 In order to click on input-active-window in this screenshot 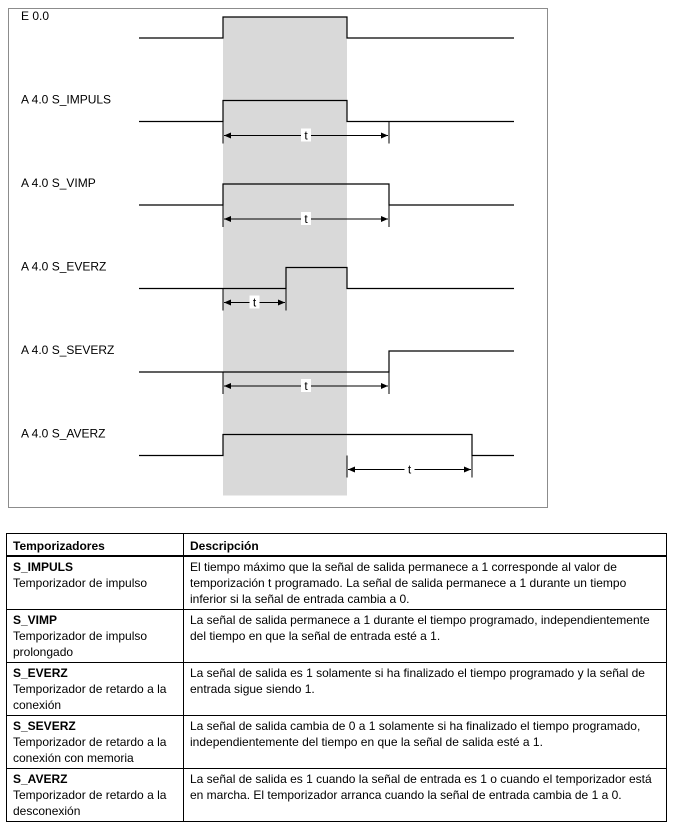, I will do `click(285, 256)`.